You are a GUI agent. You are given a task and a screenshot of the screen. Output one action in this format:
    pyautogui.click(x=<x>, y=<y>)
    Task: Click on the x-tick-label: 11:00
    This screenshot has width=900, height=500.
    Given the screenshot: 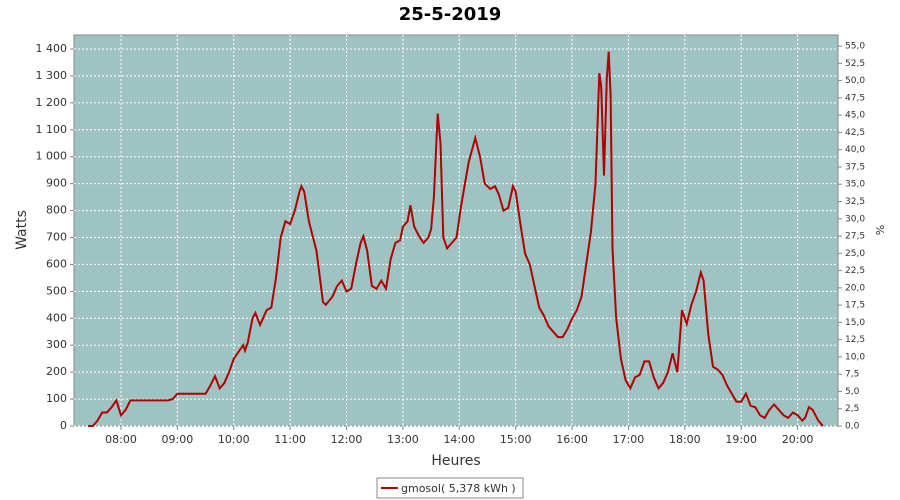 What is the action you would take?
    pyautogui.click(x=290, y=439)
    